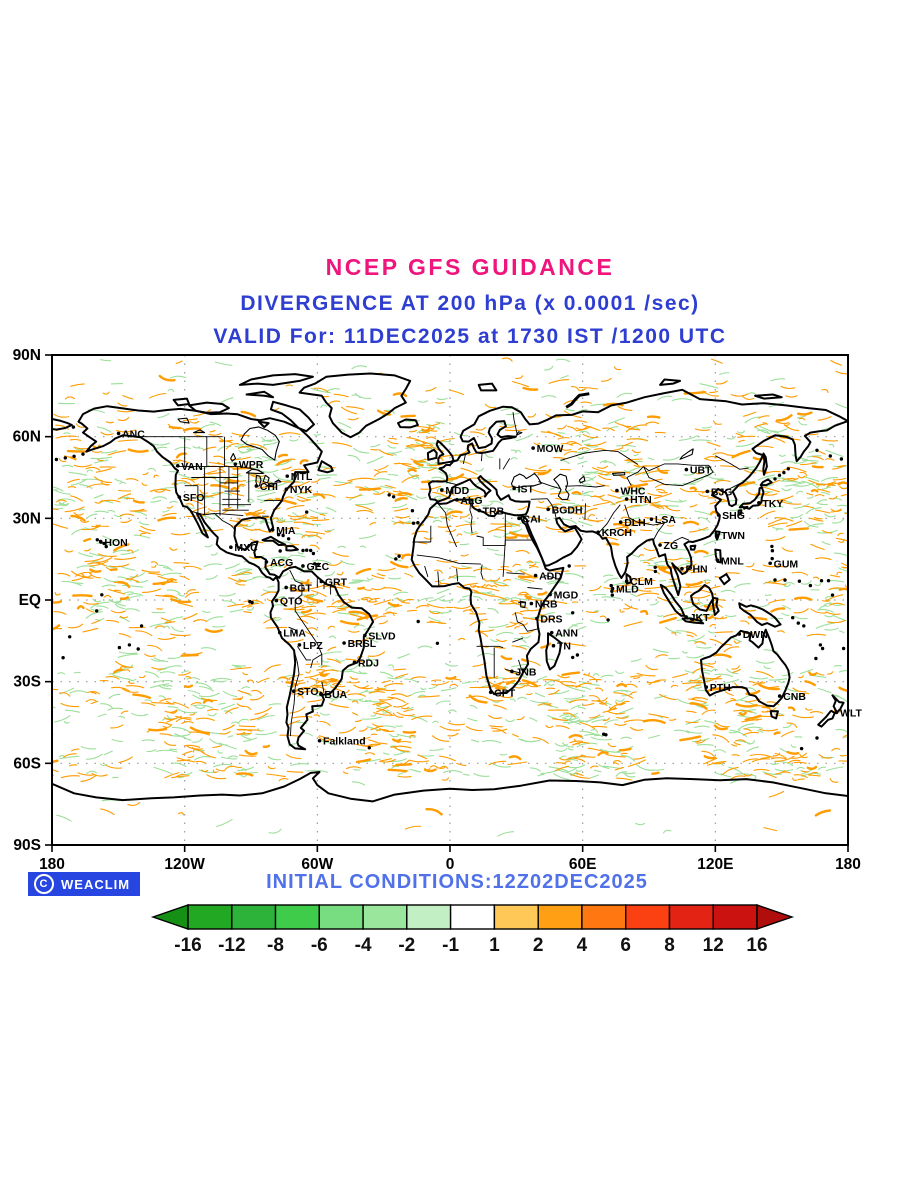 The height and width of the screenshot is (1200, 900). What do you see at coordinates (550, 449) in the screenshot?
I see `city-label: MOW` at bounding box center [550, 449].